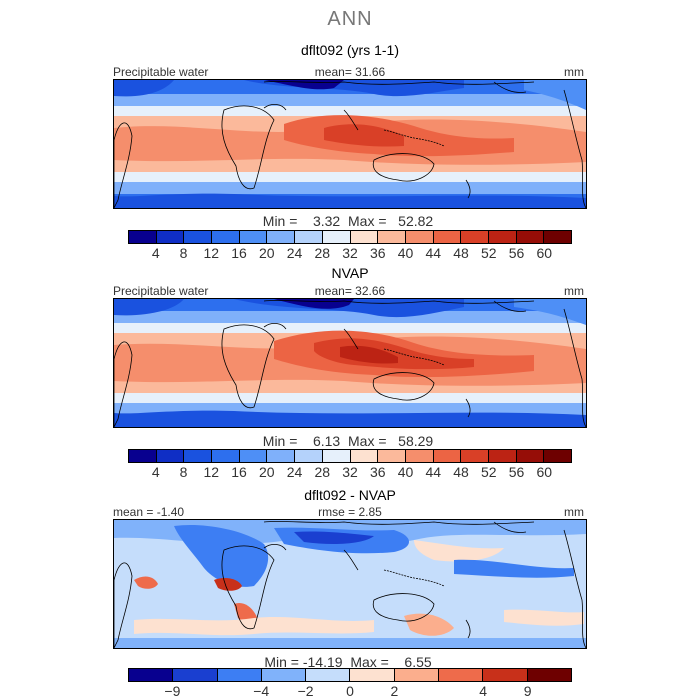  What do you see at coordinates (350, 50) in the screenshot?
I see `panel-1-title: dflt092 (yrs 1-1)` at bounding box center [350, 50].